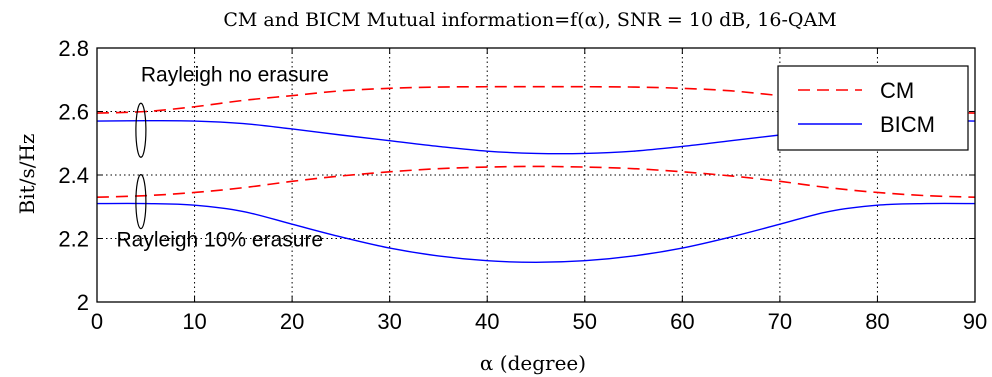 The width and height of the screenshot is (992, 377). What do you see at coordinates (141, 202) in the screenshot?
I see `group-ellipse-erasure` at bounding box center [141, 202].